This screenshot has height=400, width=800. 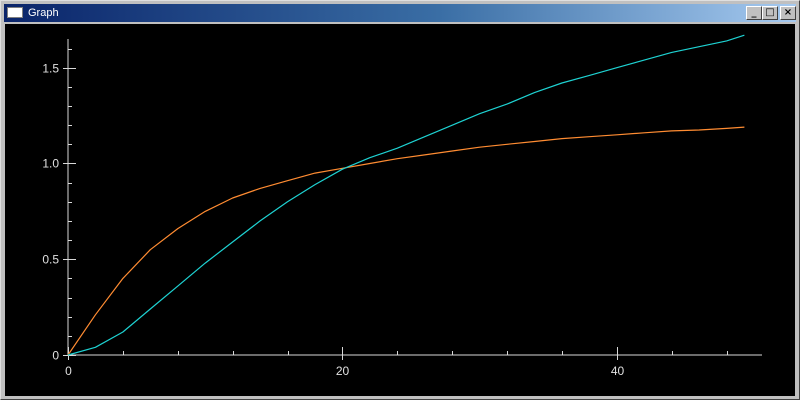 What do you see at coordinates (43, 13) in the screenshot?
I see `window-title: Graph` at bounding box center [43, 13].